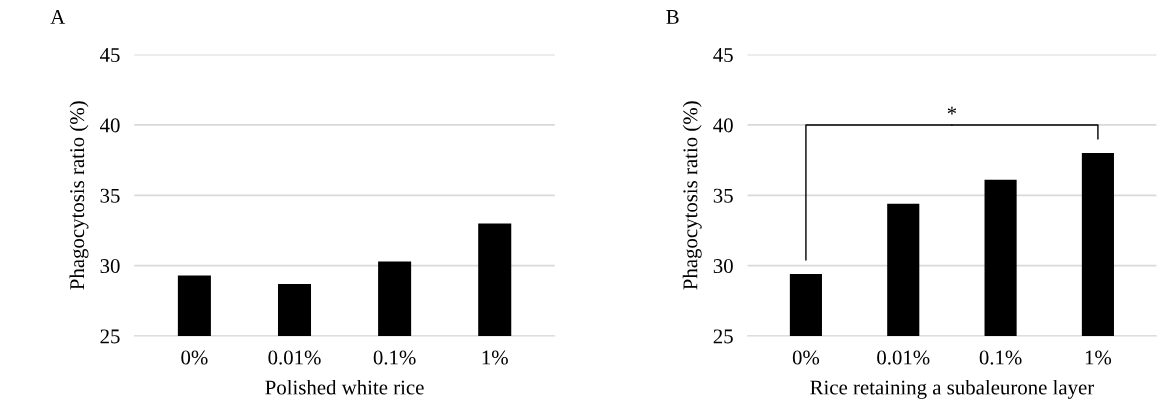  What do you see at coordinates (952, 389) in the screenshot?
I see `x-axis-title: Rice retaining a subaleurone layer` at bounding box center [952, 389].